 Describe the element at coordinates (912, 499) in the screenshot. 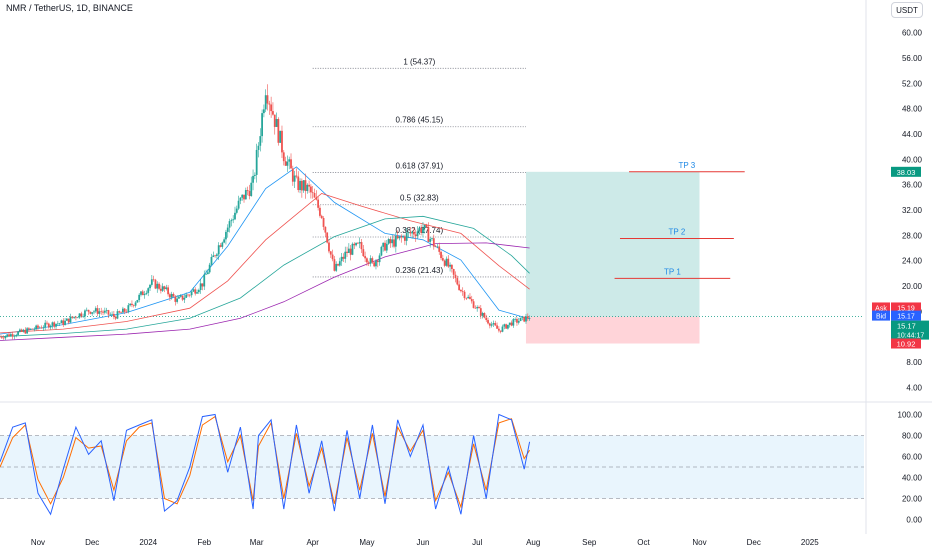

I see `stoch-tick-label: 20.00` at that location.